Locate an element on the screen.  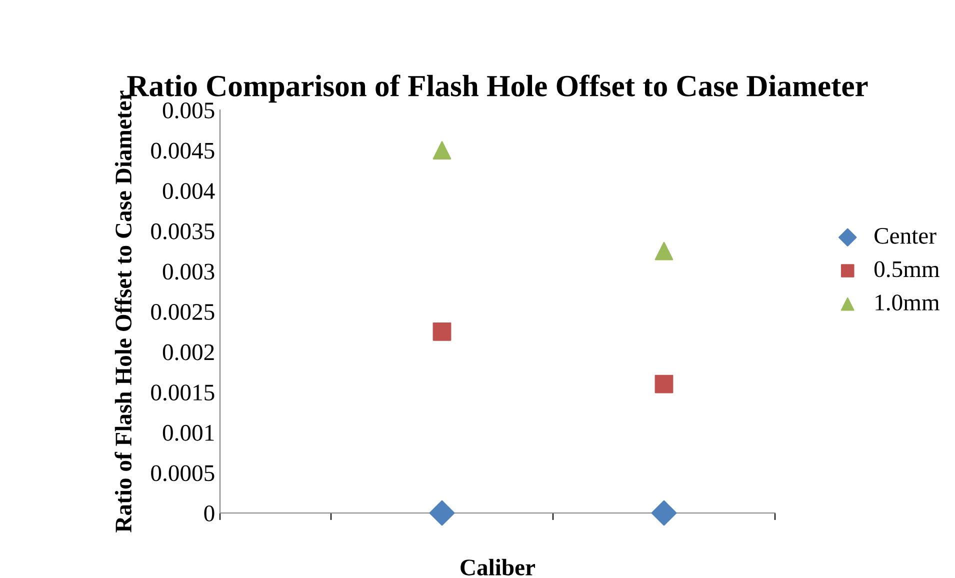
y-tick-label: 0.0045 is located at coordinates (182, 150).